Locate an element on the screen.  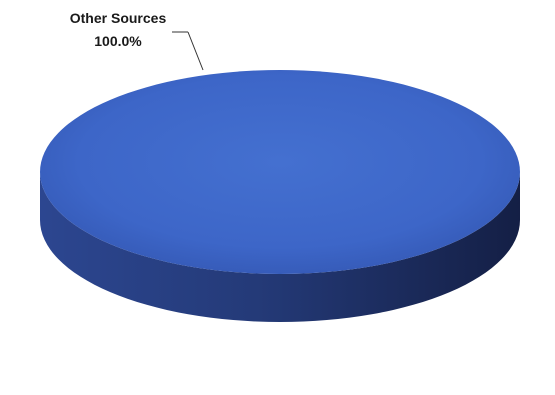
pie-labels-group: Other Sources 100.0% is located at coordinates (137, 40).